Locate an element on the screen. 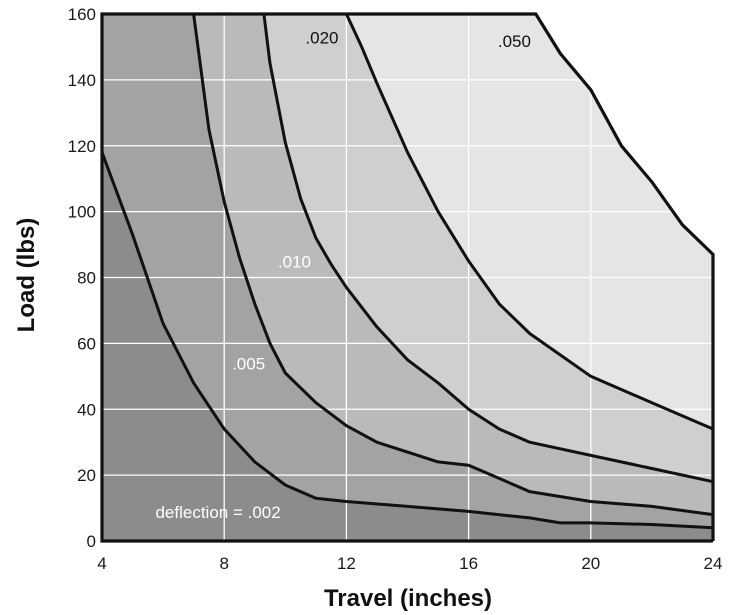 This screenshot has width=746, height=615. x-axis-title: Travel (inches) is located at coordinates (408, 598).